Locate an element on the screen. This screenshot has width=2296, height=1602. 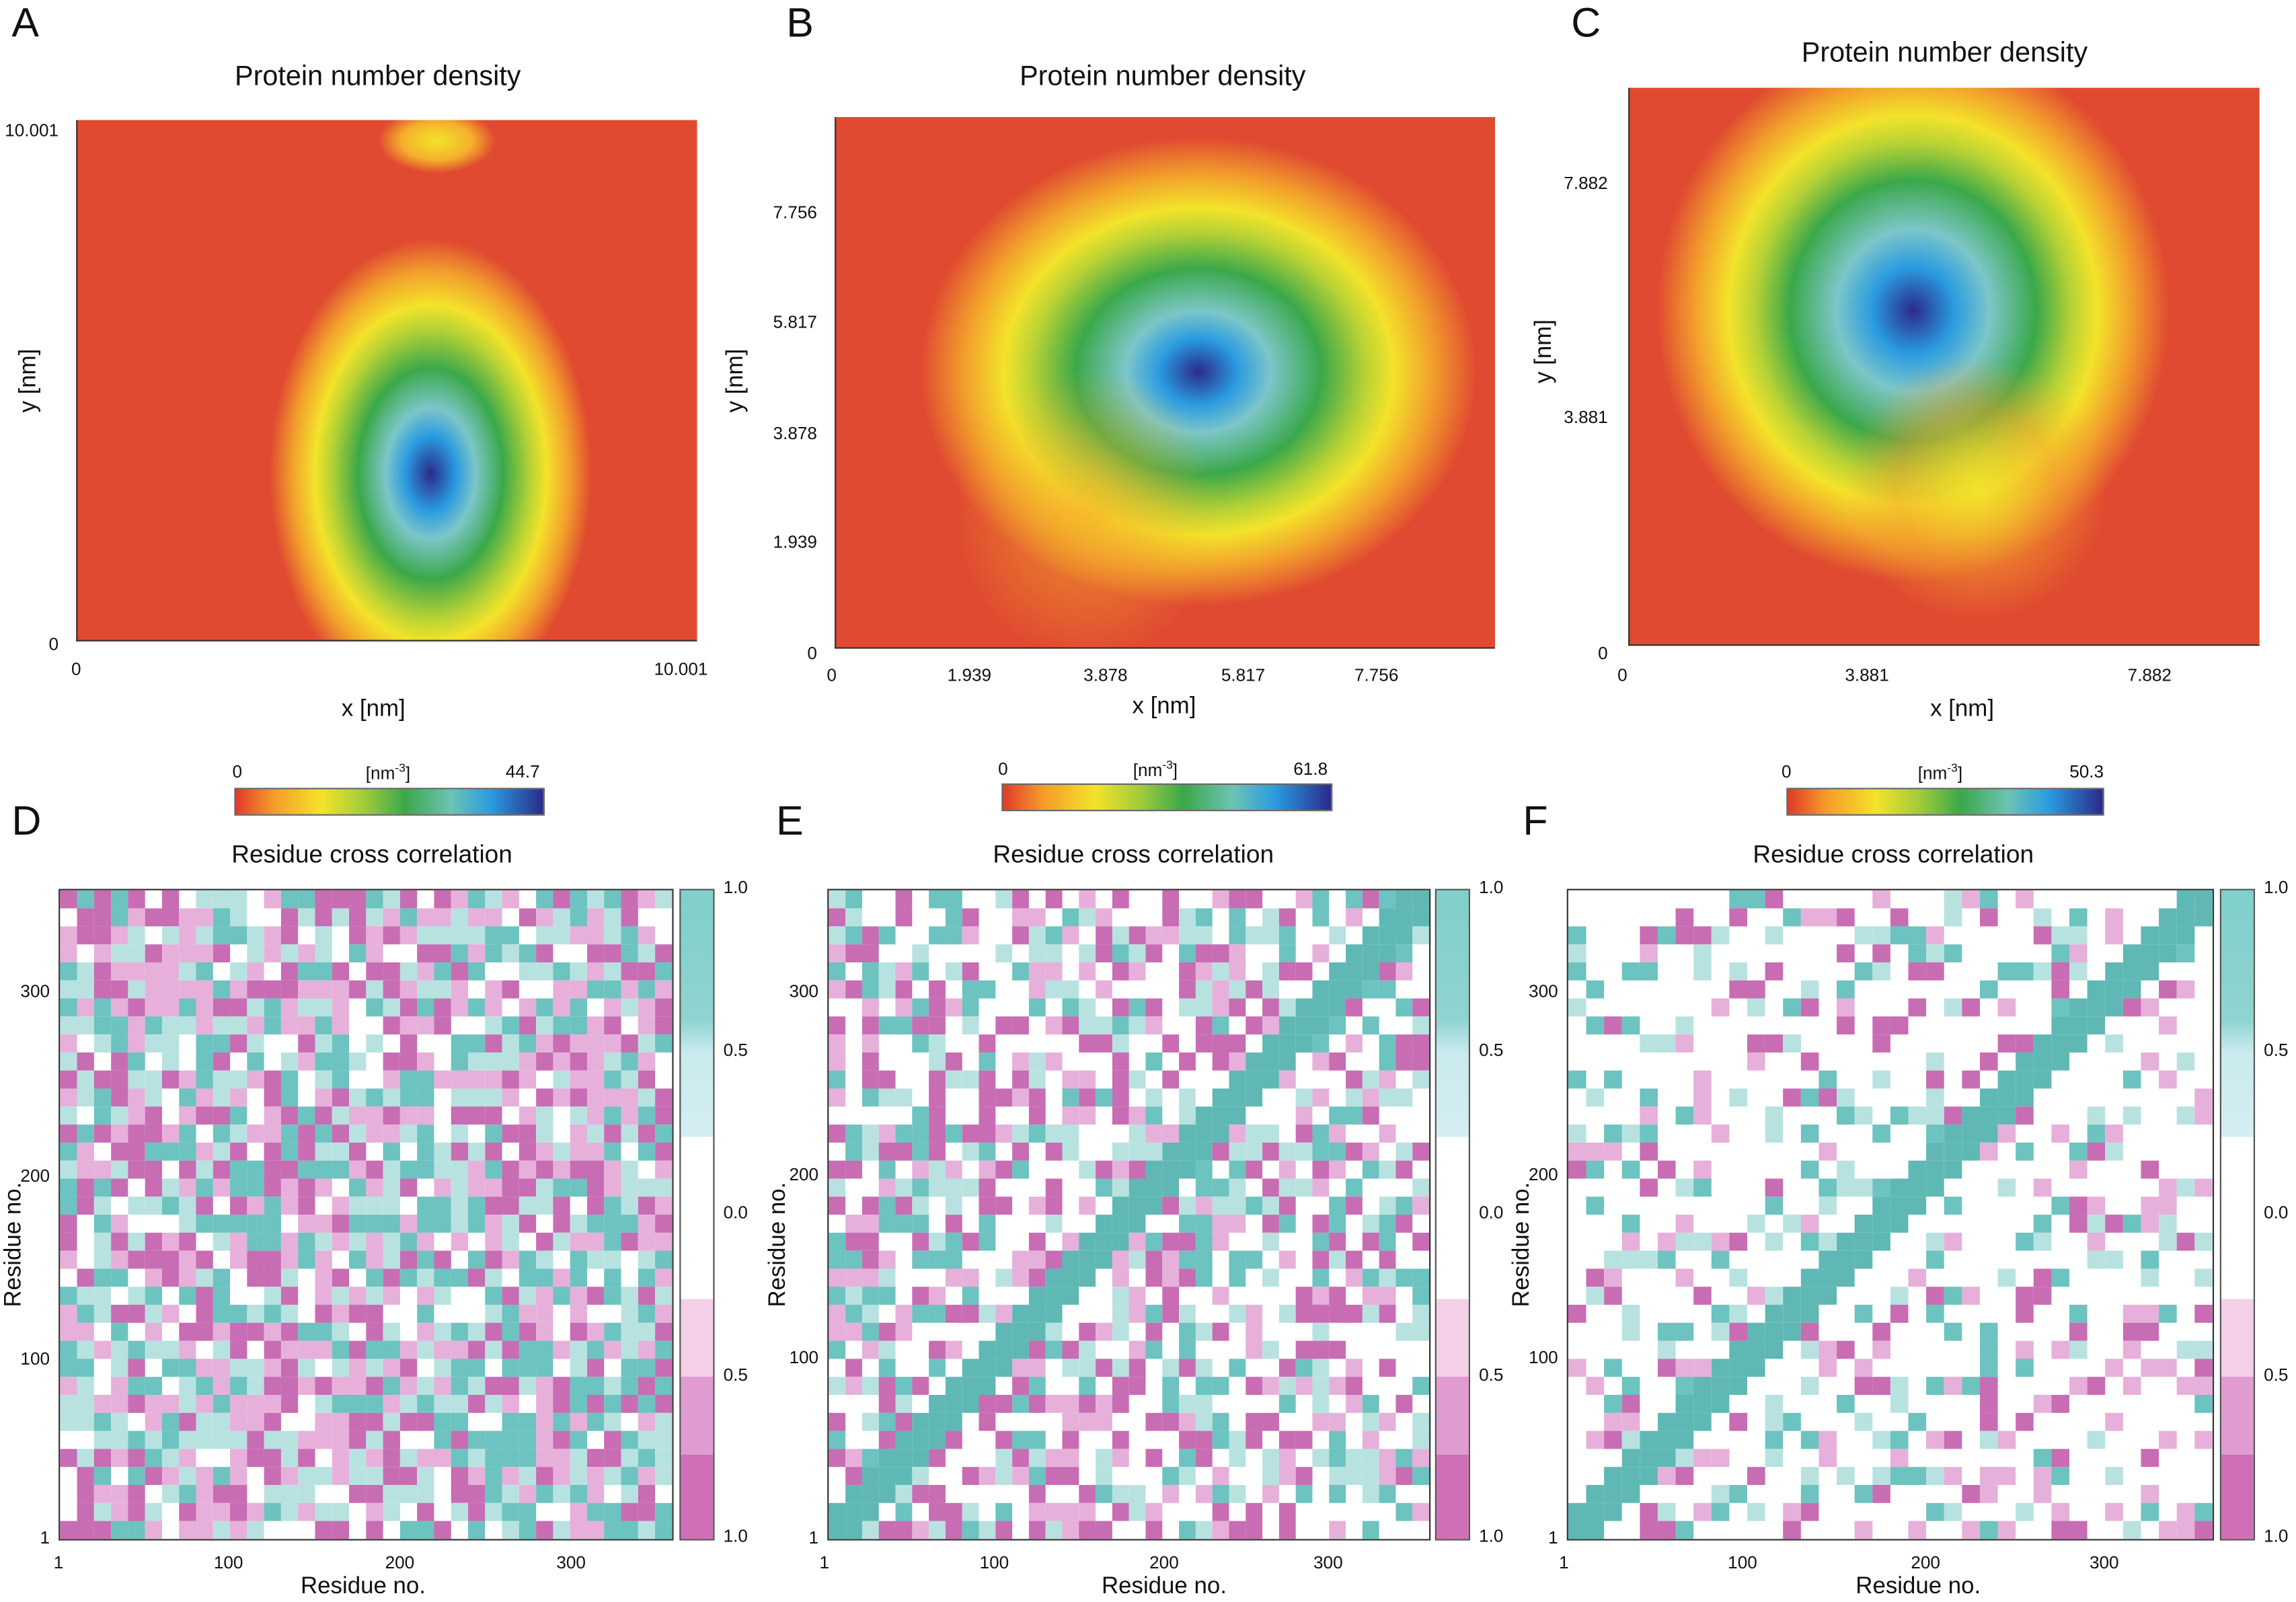
panel-letter-c: C is located at coordinates (1586, 23).